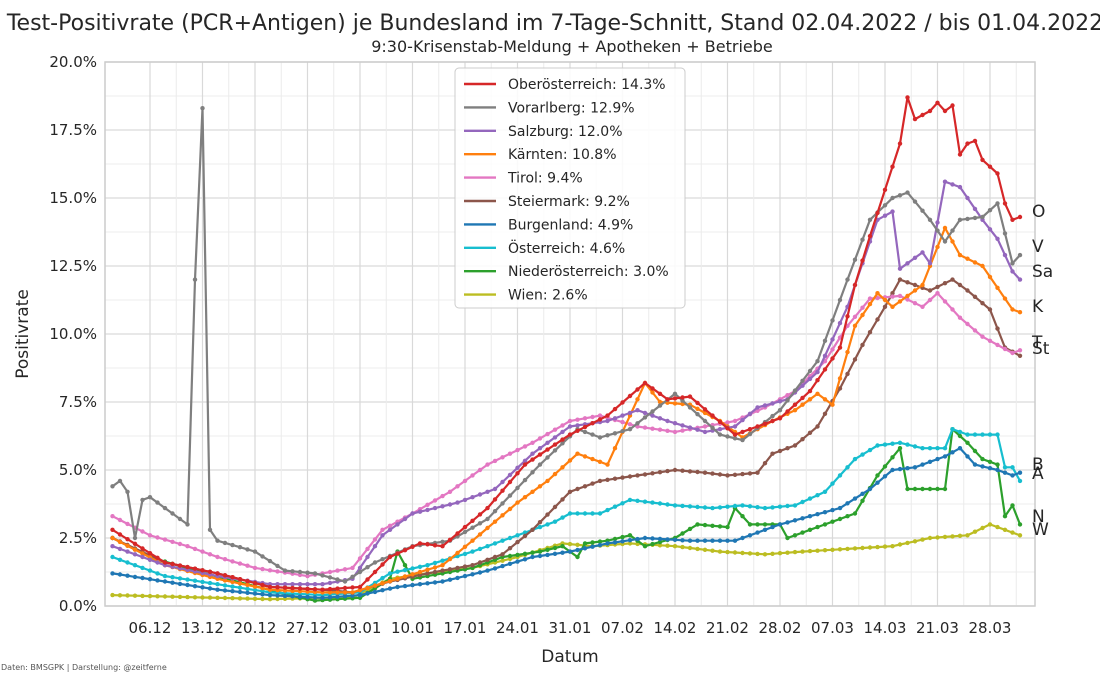 Image resolution: width=1100 pixels, height=677 pixels. I want to click on x-tick-label: 24.01, so click(517, 628).